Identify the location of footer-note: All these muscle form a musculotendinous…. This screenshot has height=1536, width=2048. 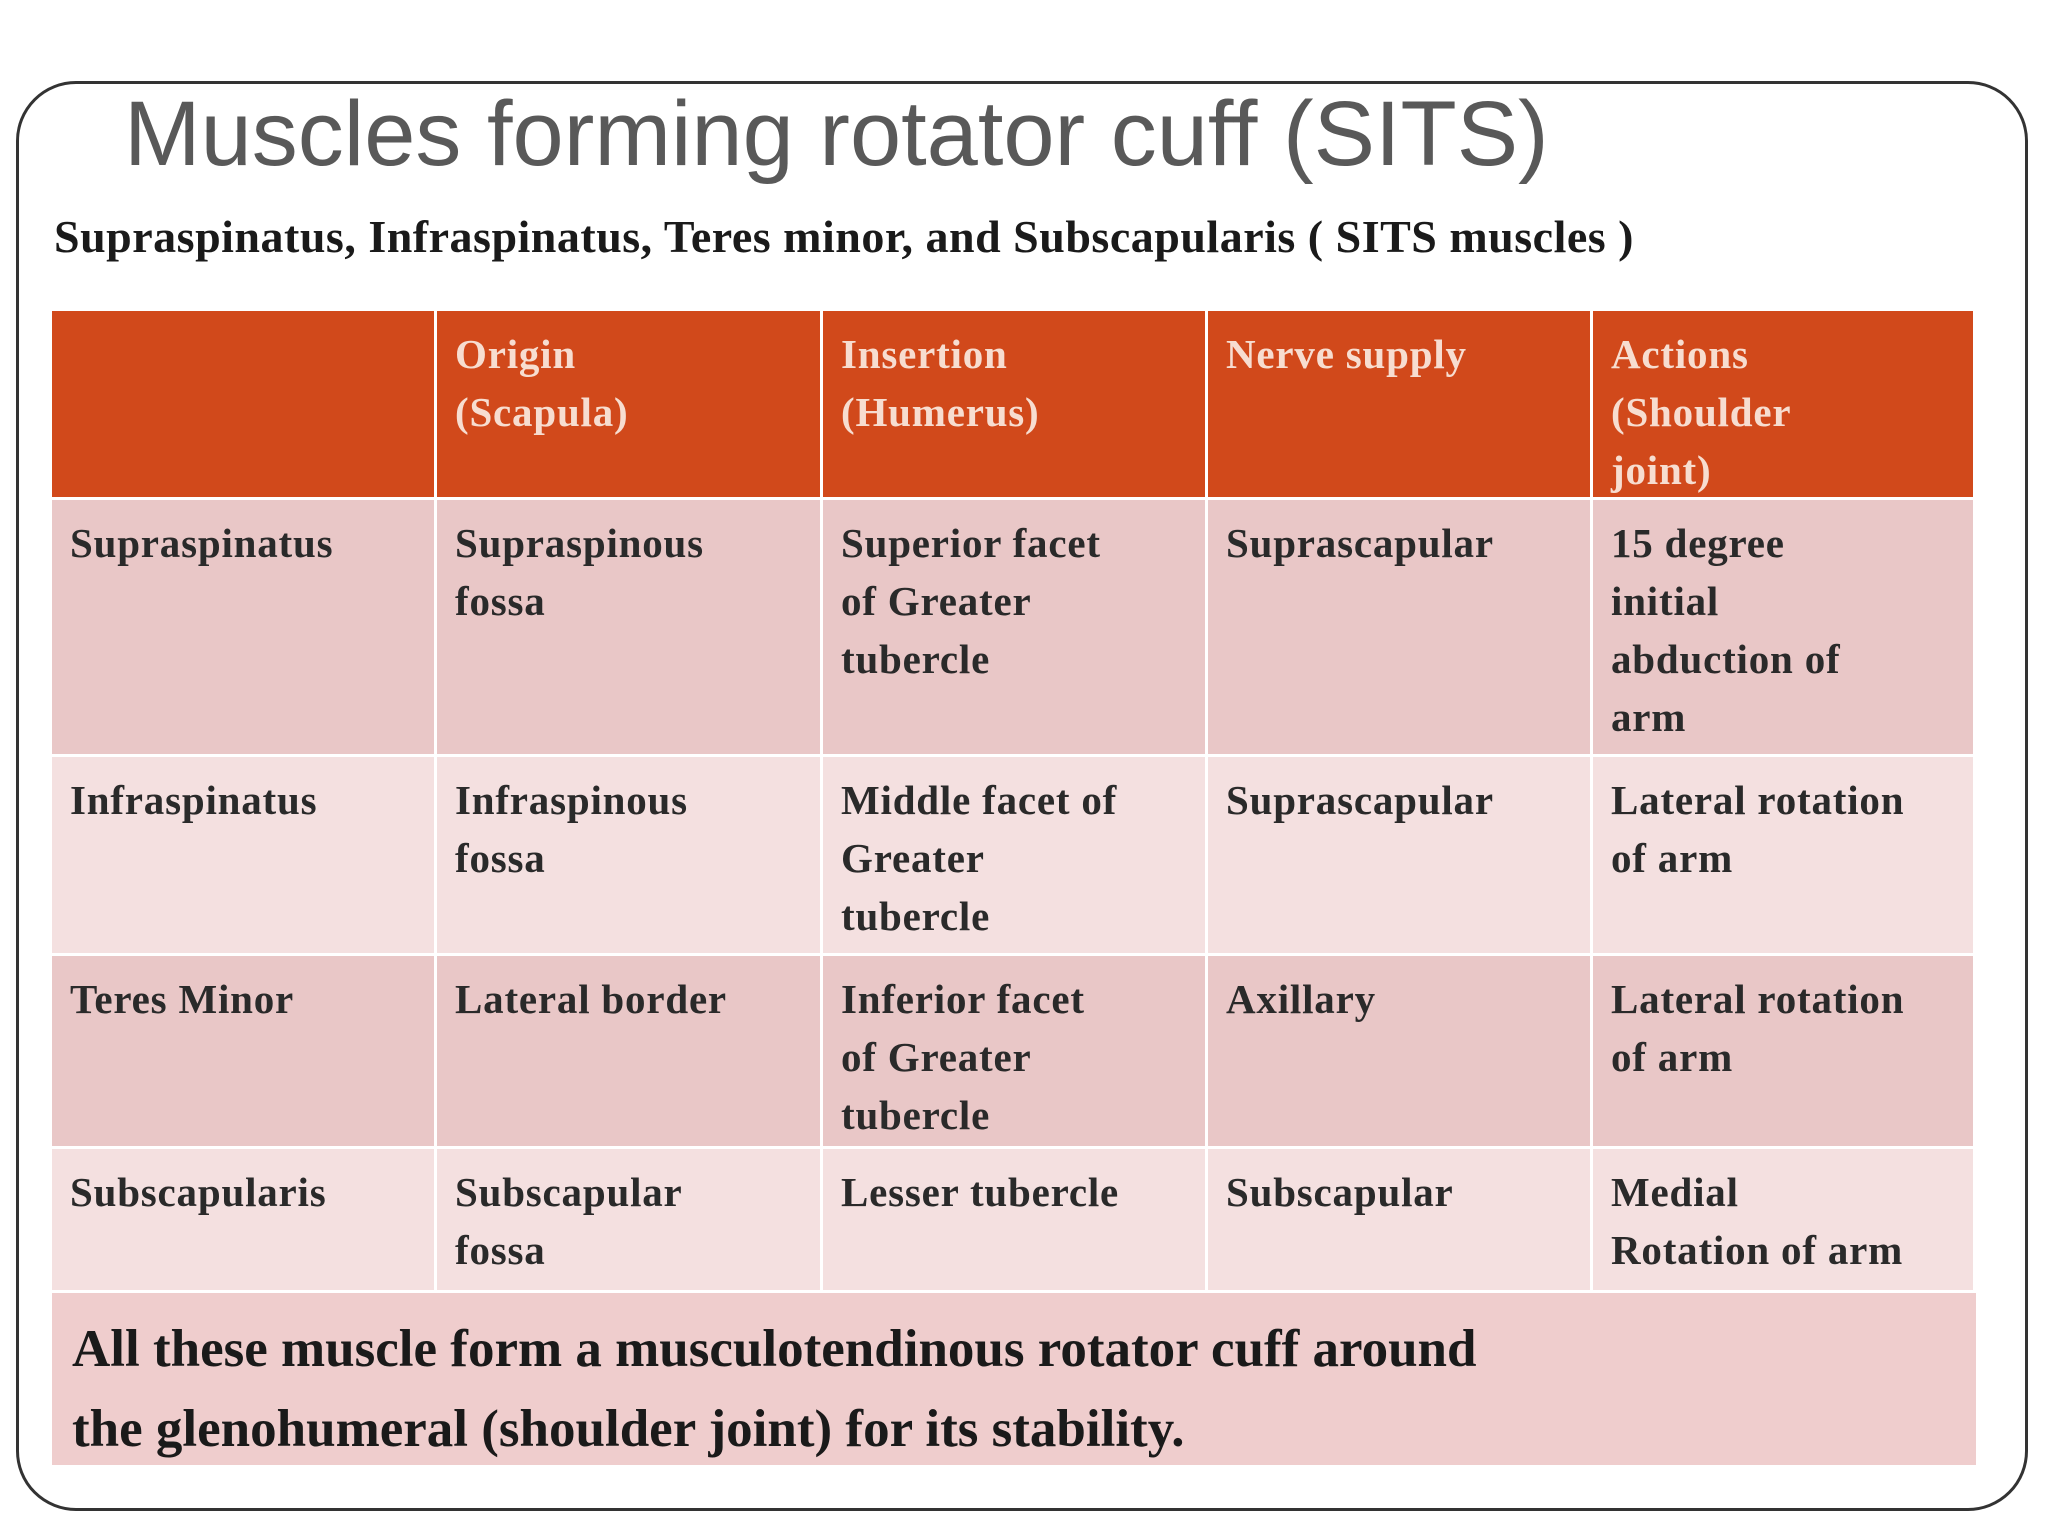
(1014, 1379).